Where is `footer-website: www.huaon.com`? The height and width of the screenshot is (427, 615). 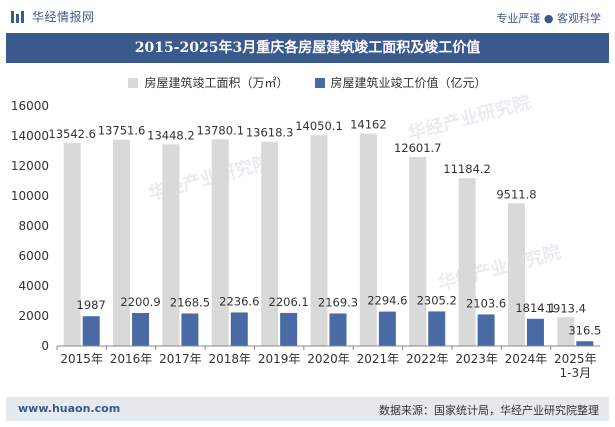
footer-website: www.huaon.com is located at coordinates (69, 408).